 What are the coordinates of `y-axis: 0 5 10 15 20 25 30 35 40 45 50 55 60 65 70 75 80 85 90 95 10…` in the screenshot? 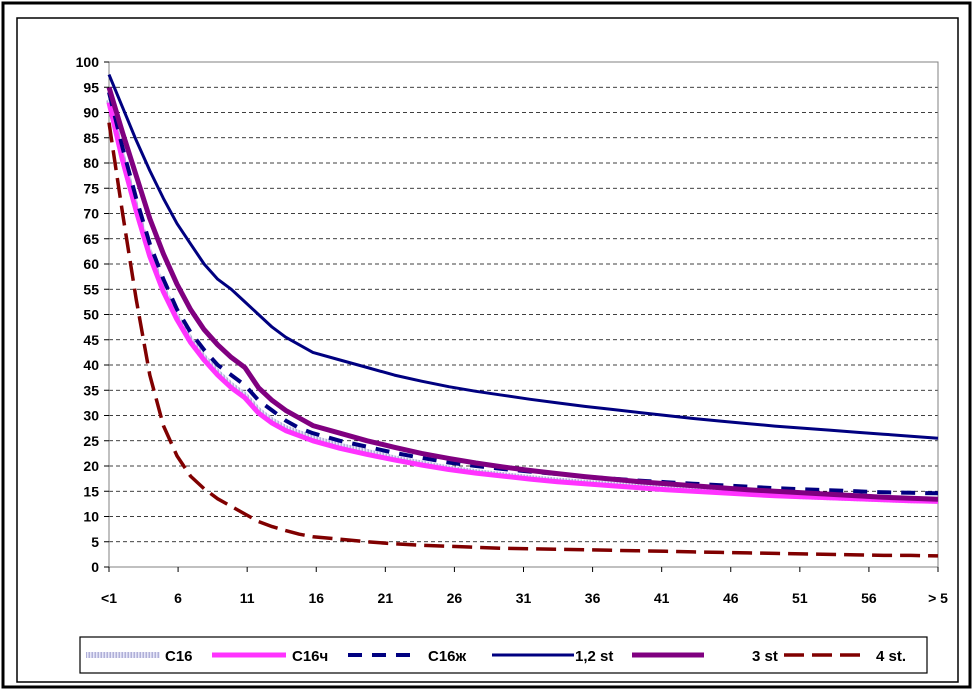 It's located at (92, 314).